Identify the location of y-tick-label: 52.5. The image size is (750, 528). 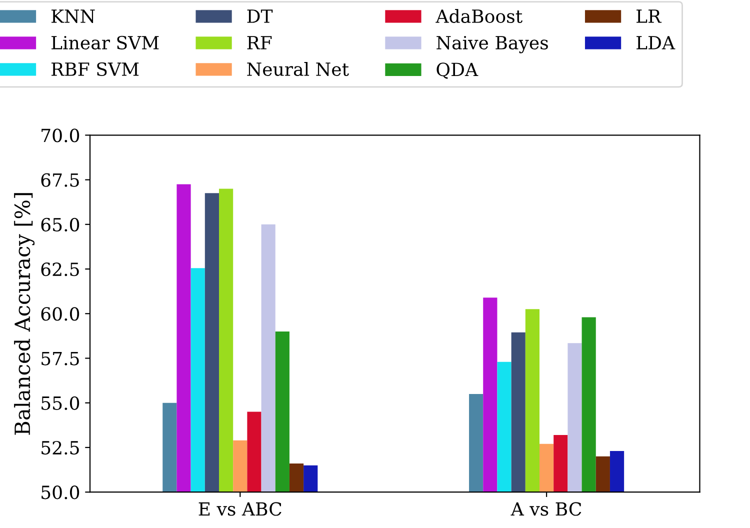
(60, 447).